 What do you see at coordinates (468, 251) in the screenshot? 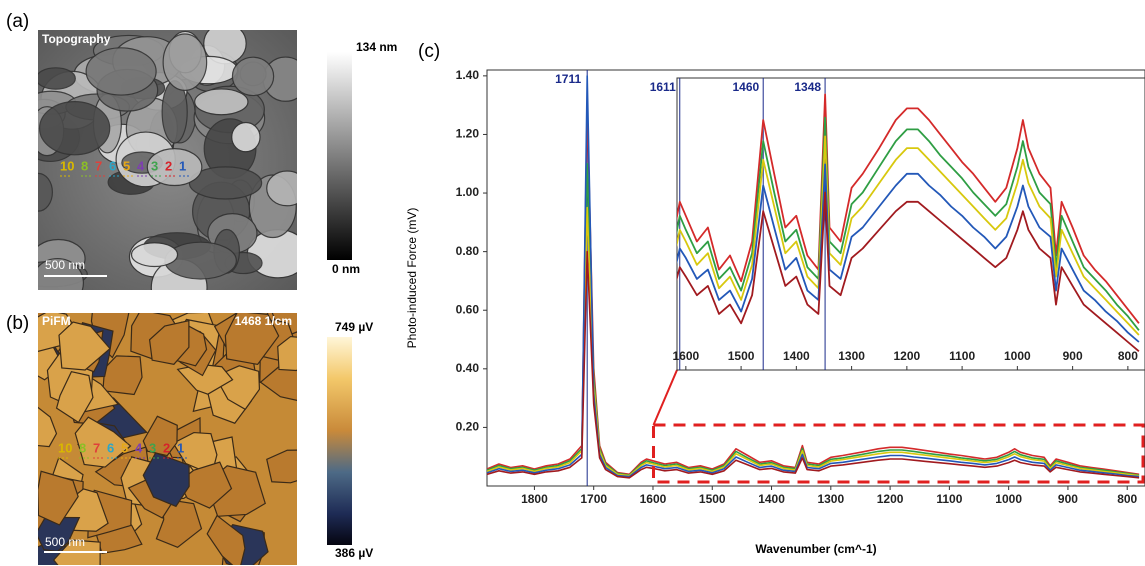
I see `y-tick-label: 0.80` at bounding box center [468, 251].